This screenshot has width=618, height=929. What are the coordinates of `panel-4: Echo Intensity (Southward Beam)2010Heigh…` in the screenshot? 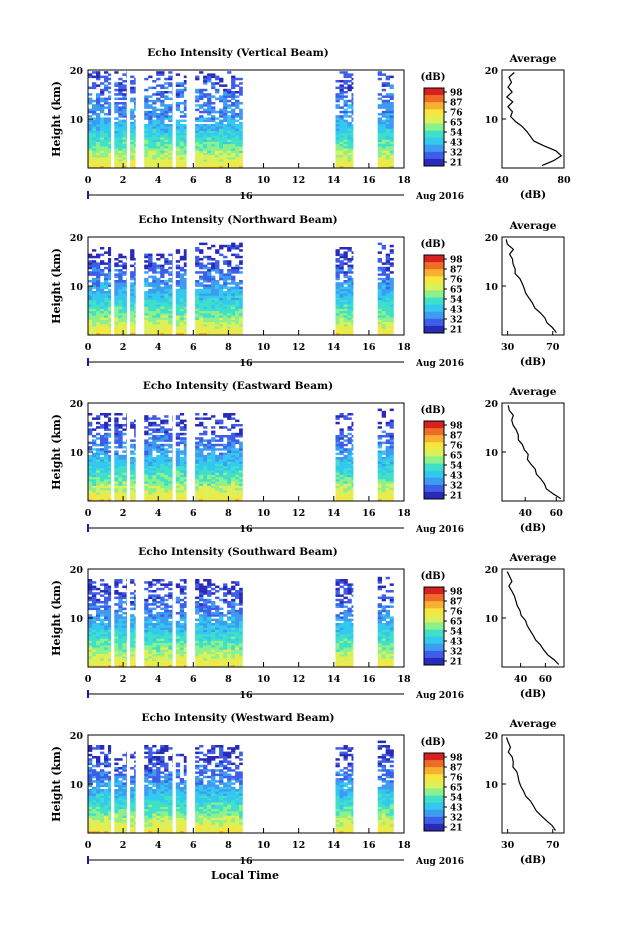 It's located at (307, 623).